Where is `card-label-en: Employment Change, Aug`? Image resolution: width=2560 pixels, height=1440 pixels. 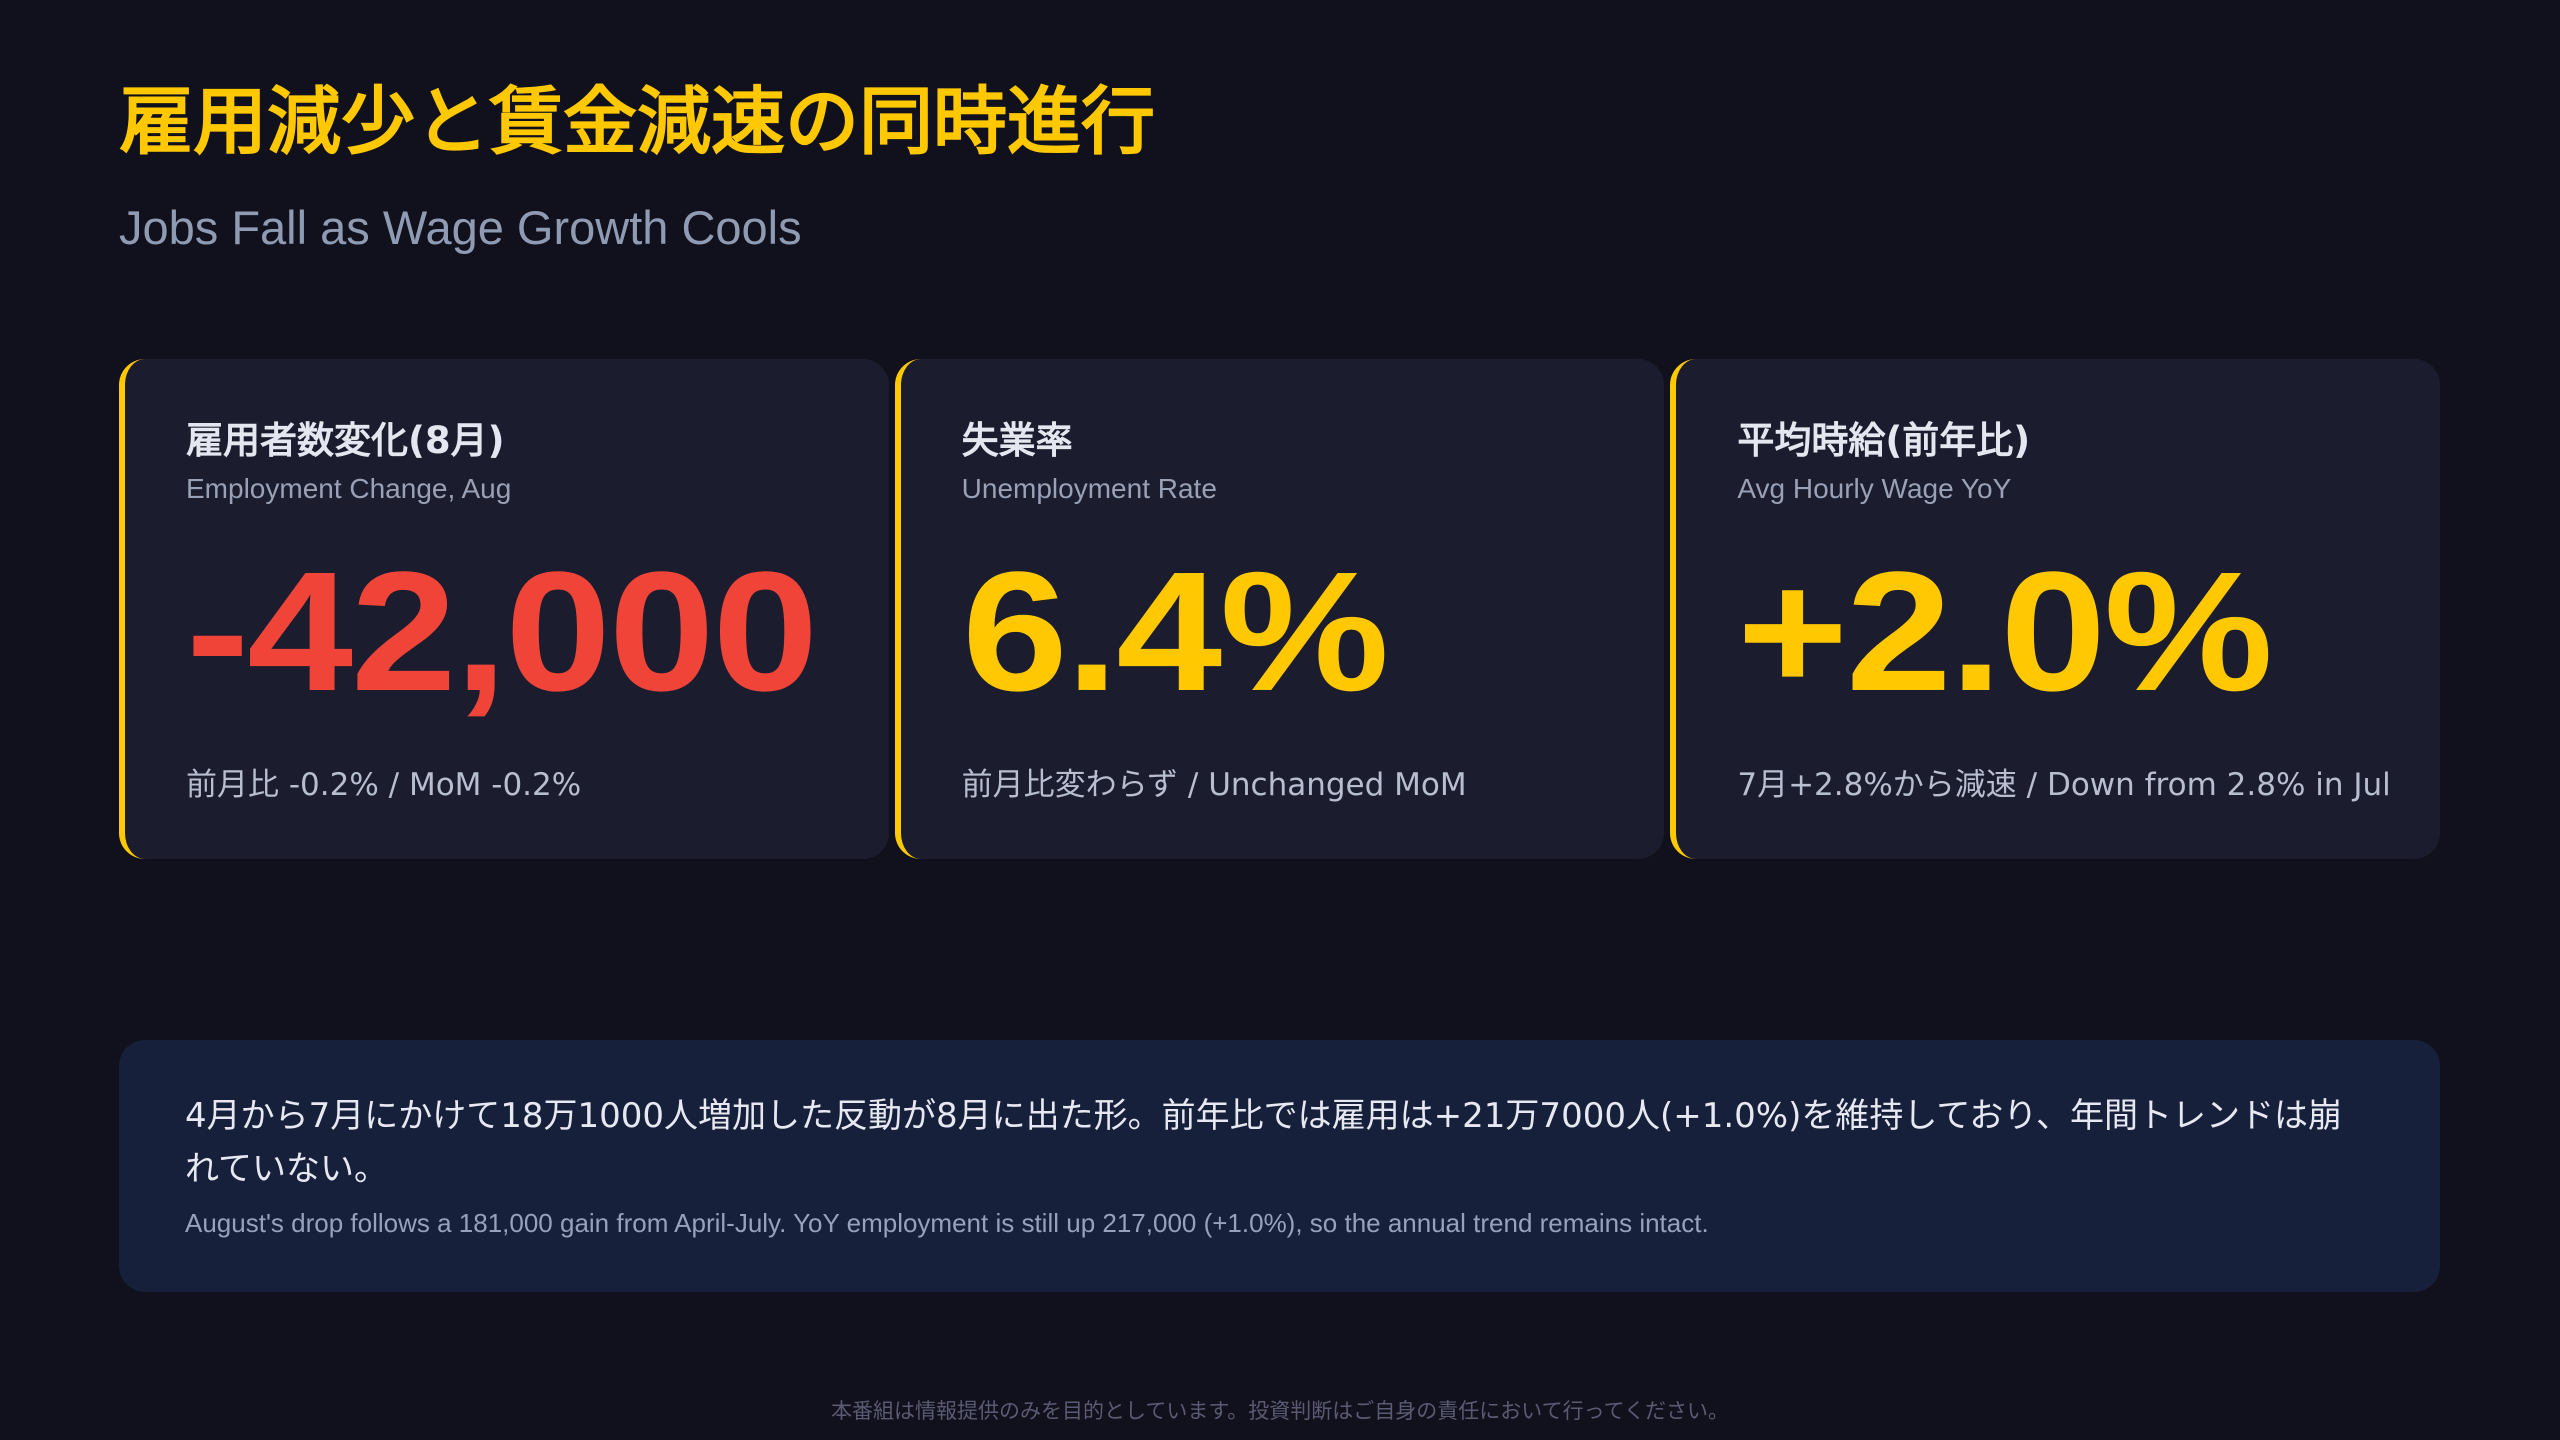
card-label-en: Employment Change, Aug is located at coordinates (349, 489).